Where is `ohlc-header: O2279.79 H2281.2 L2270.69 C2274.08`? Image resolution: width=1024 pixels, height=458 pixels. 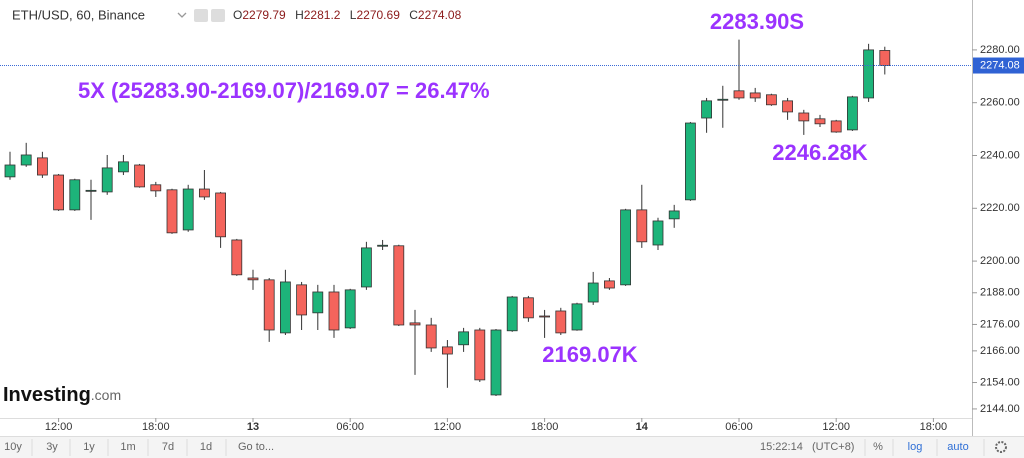 ohlc-header: O2279.79 H2281.2 L2270.69 C2274.08 is located at coordinates (347, 15).